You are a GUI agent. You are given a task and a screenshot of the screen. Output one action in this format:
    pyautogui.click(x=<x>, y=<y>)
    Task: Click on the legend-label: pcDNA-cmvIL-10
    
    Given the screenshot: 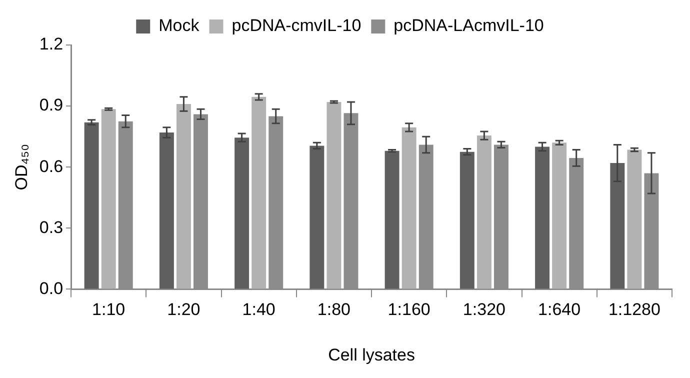 What is the action you would take?
    pyautogui.click(x=297, y=26)
    